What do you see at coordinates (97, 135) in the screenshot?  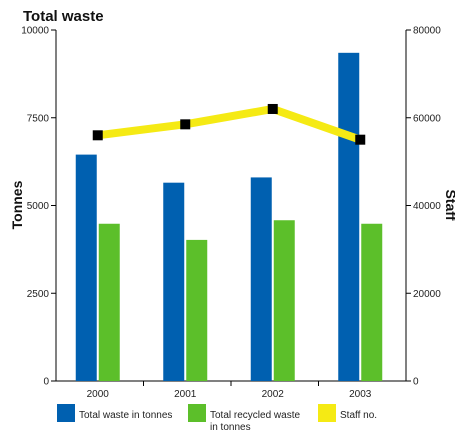 I see `staff-marker-2000` at bounding box center [97, 135].